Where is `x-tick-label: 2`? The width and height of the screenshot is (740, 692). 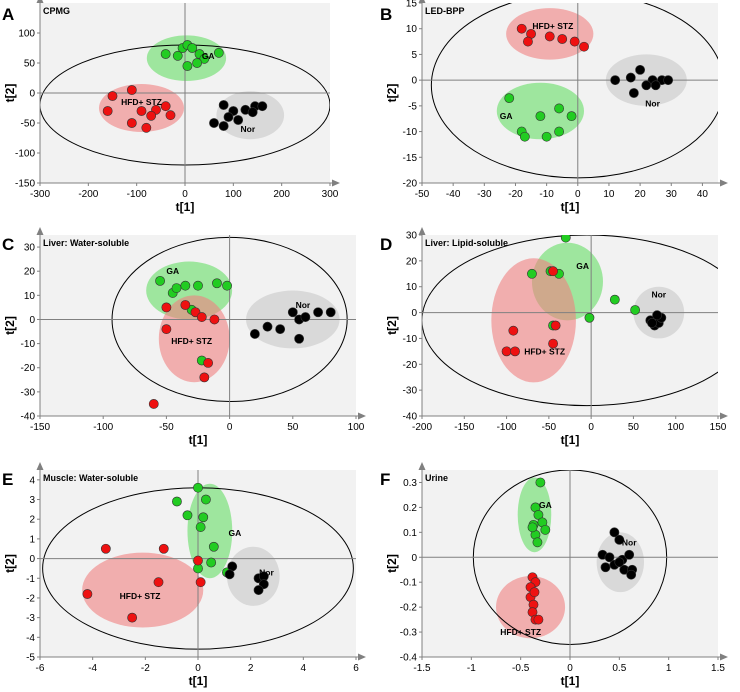 x-tick-label: 2 is located at coordinates (251, 668).